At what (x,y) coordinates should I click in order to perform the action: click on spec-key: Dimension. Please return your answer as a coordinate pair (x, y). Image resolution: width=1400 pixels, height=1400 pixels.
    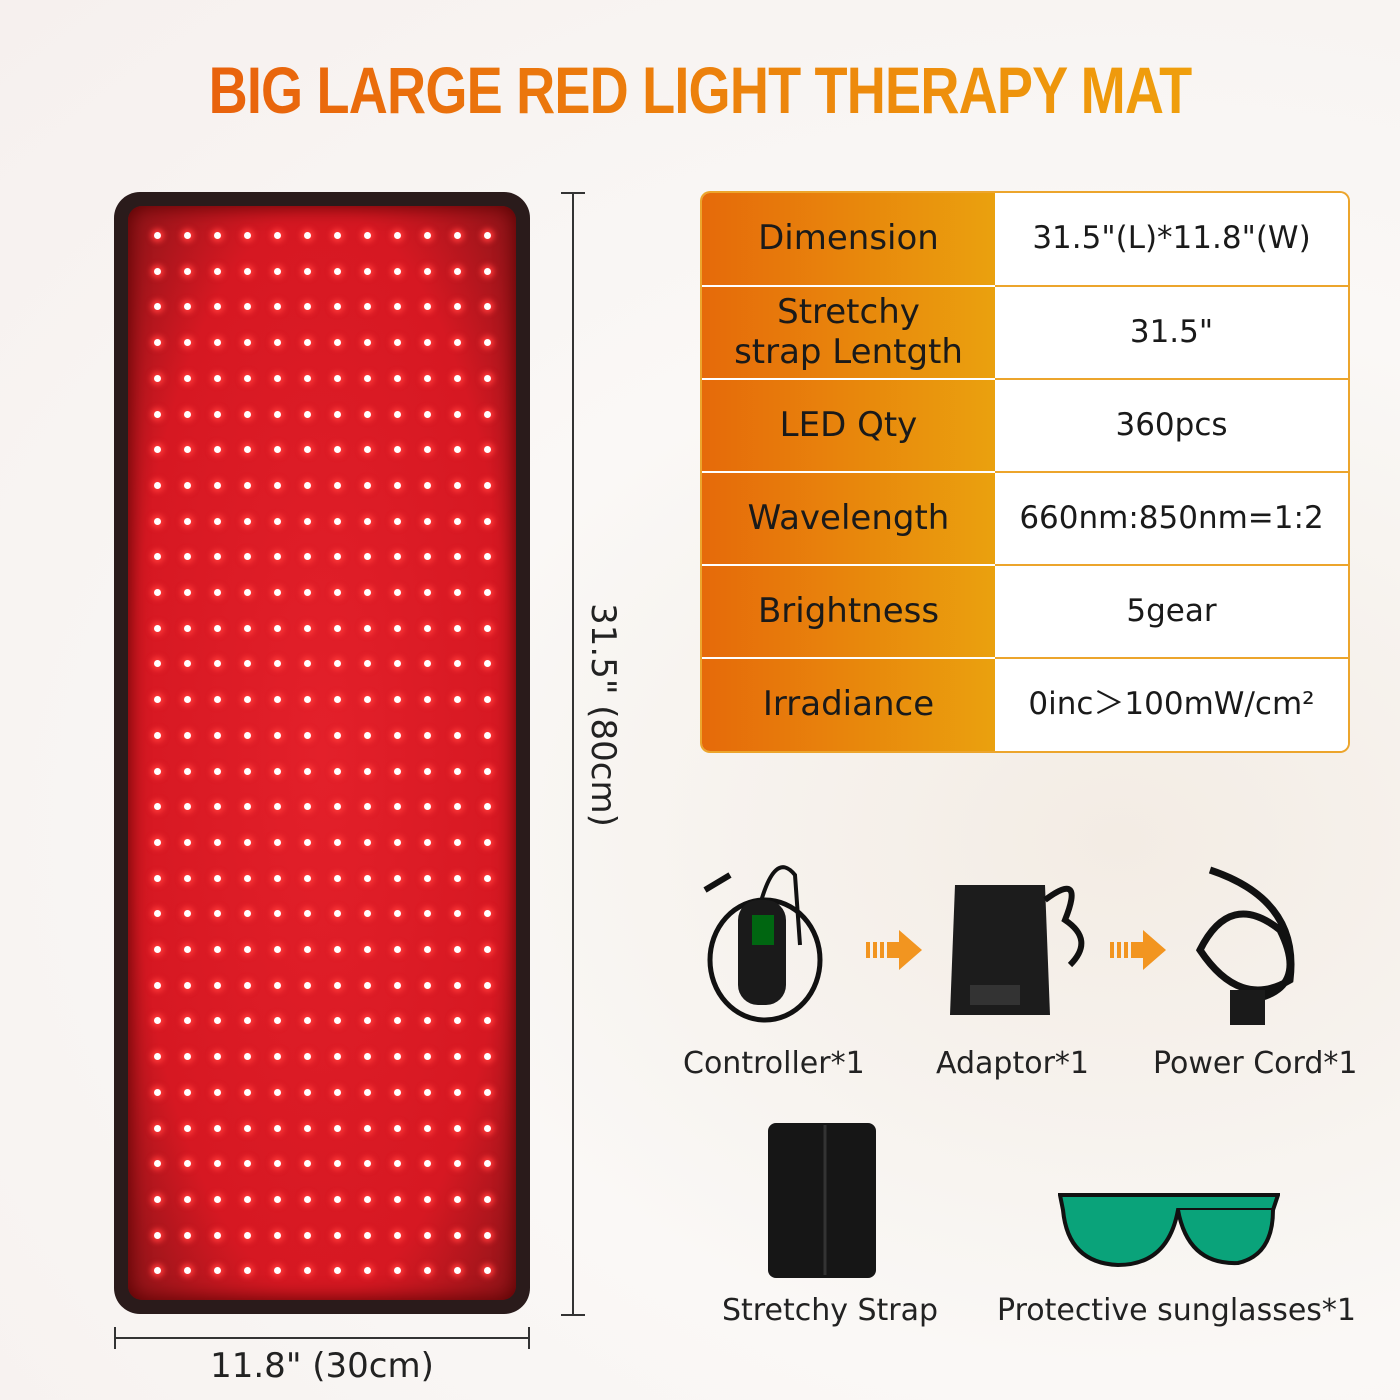
    Looking at the image, I should click on (848, 240).